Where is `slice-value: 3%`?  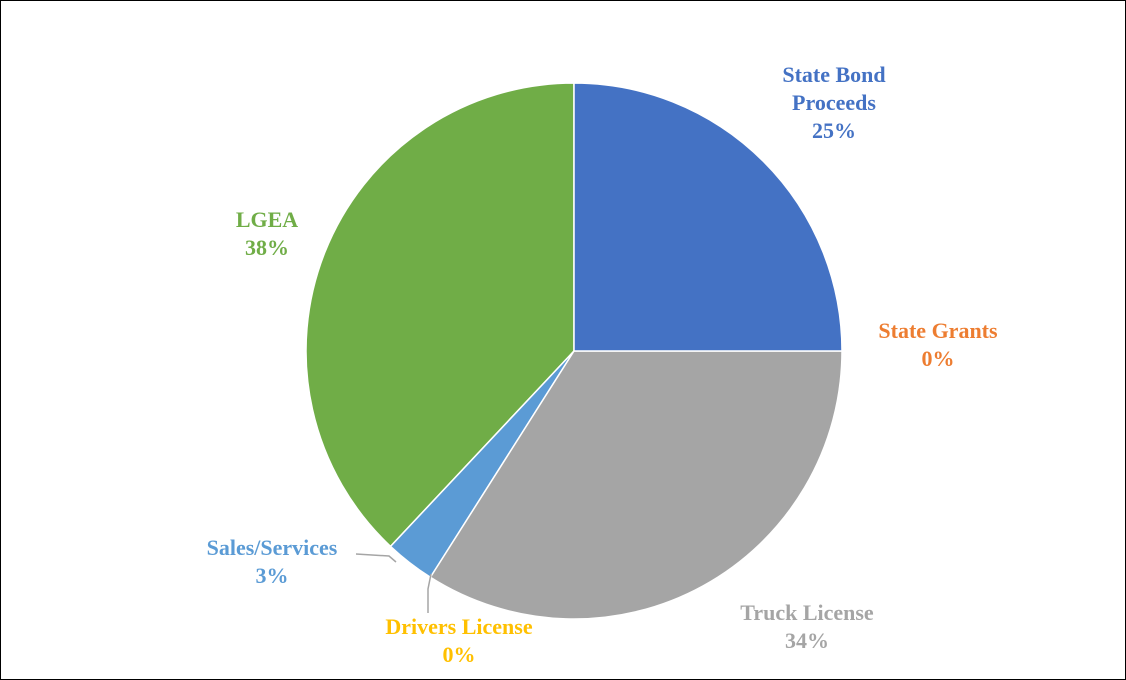
slice-value: 3% is located at coordinates (272, 575).